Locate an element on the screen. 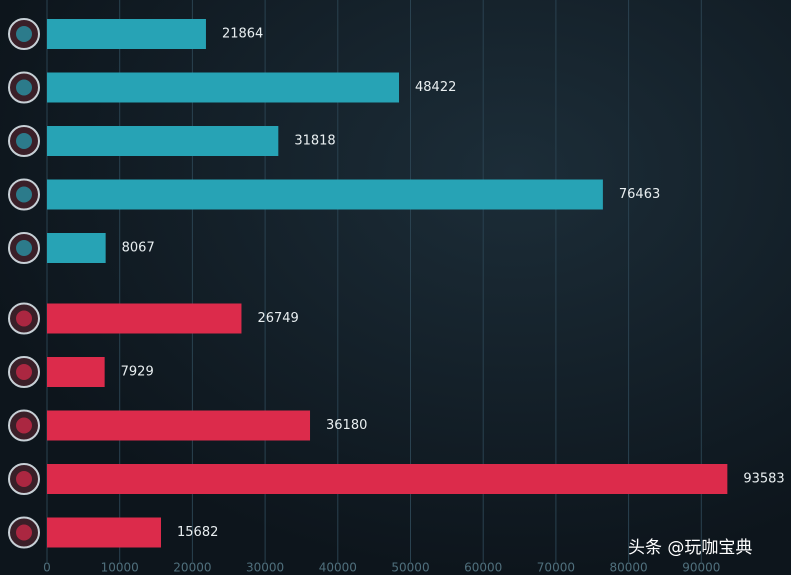  x-tick-label: 60000 is located at coordinates (483, 568).